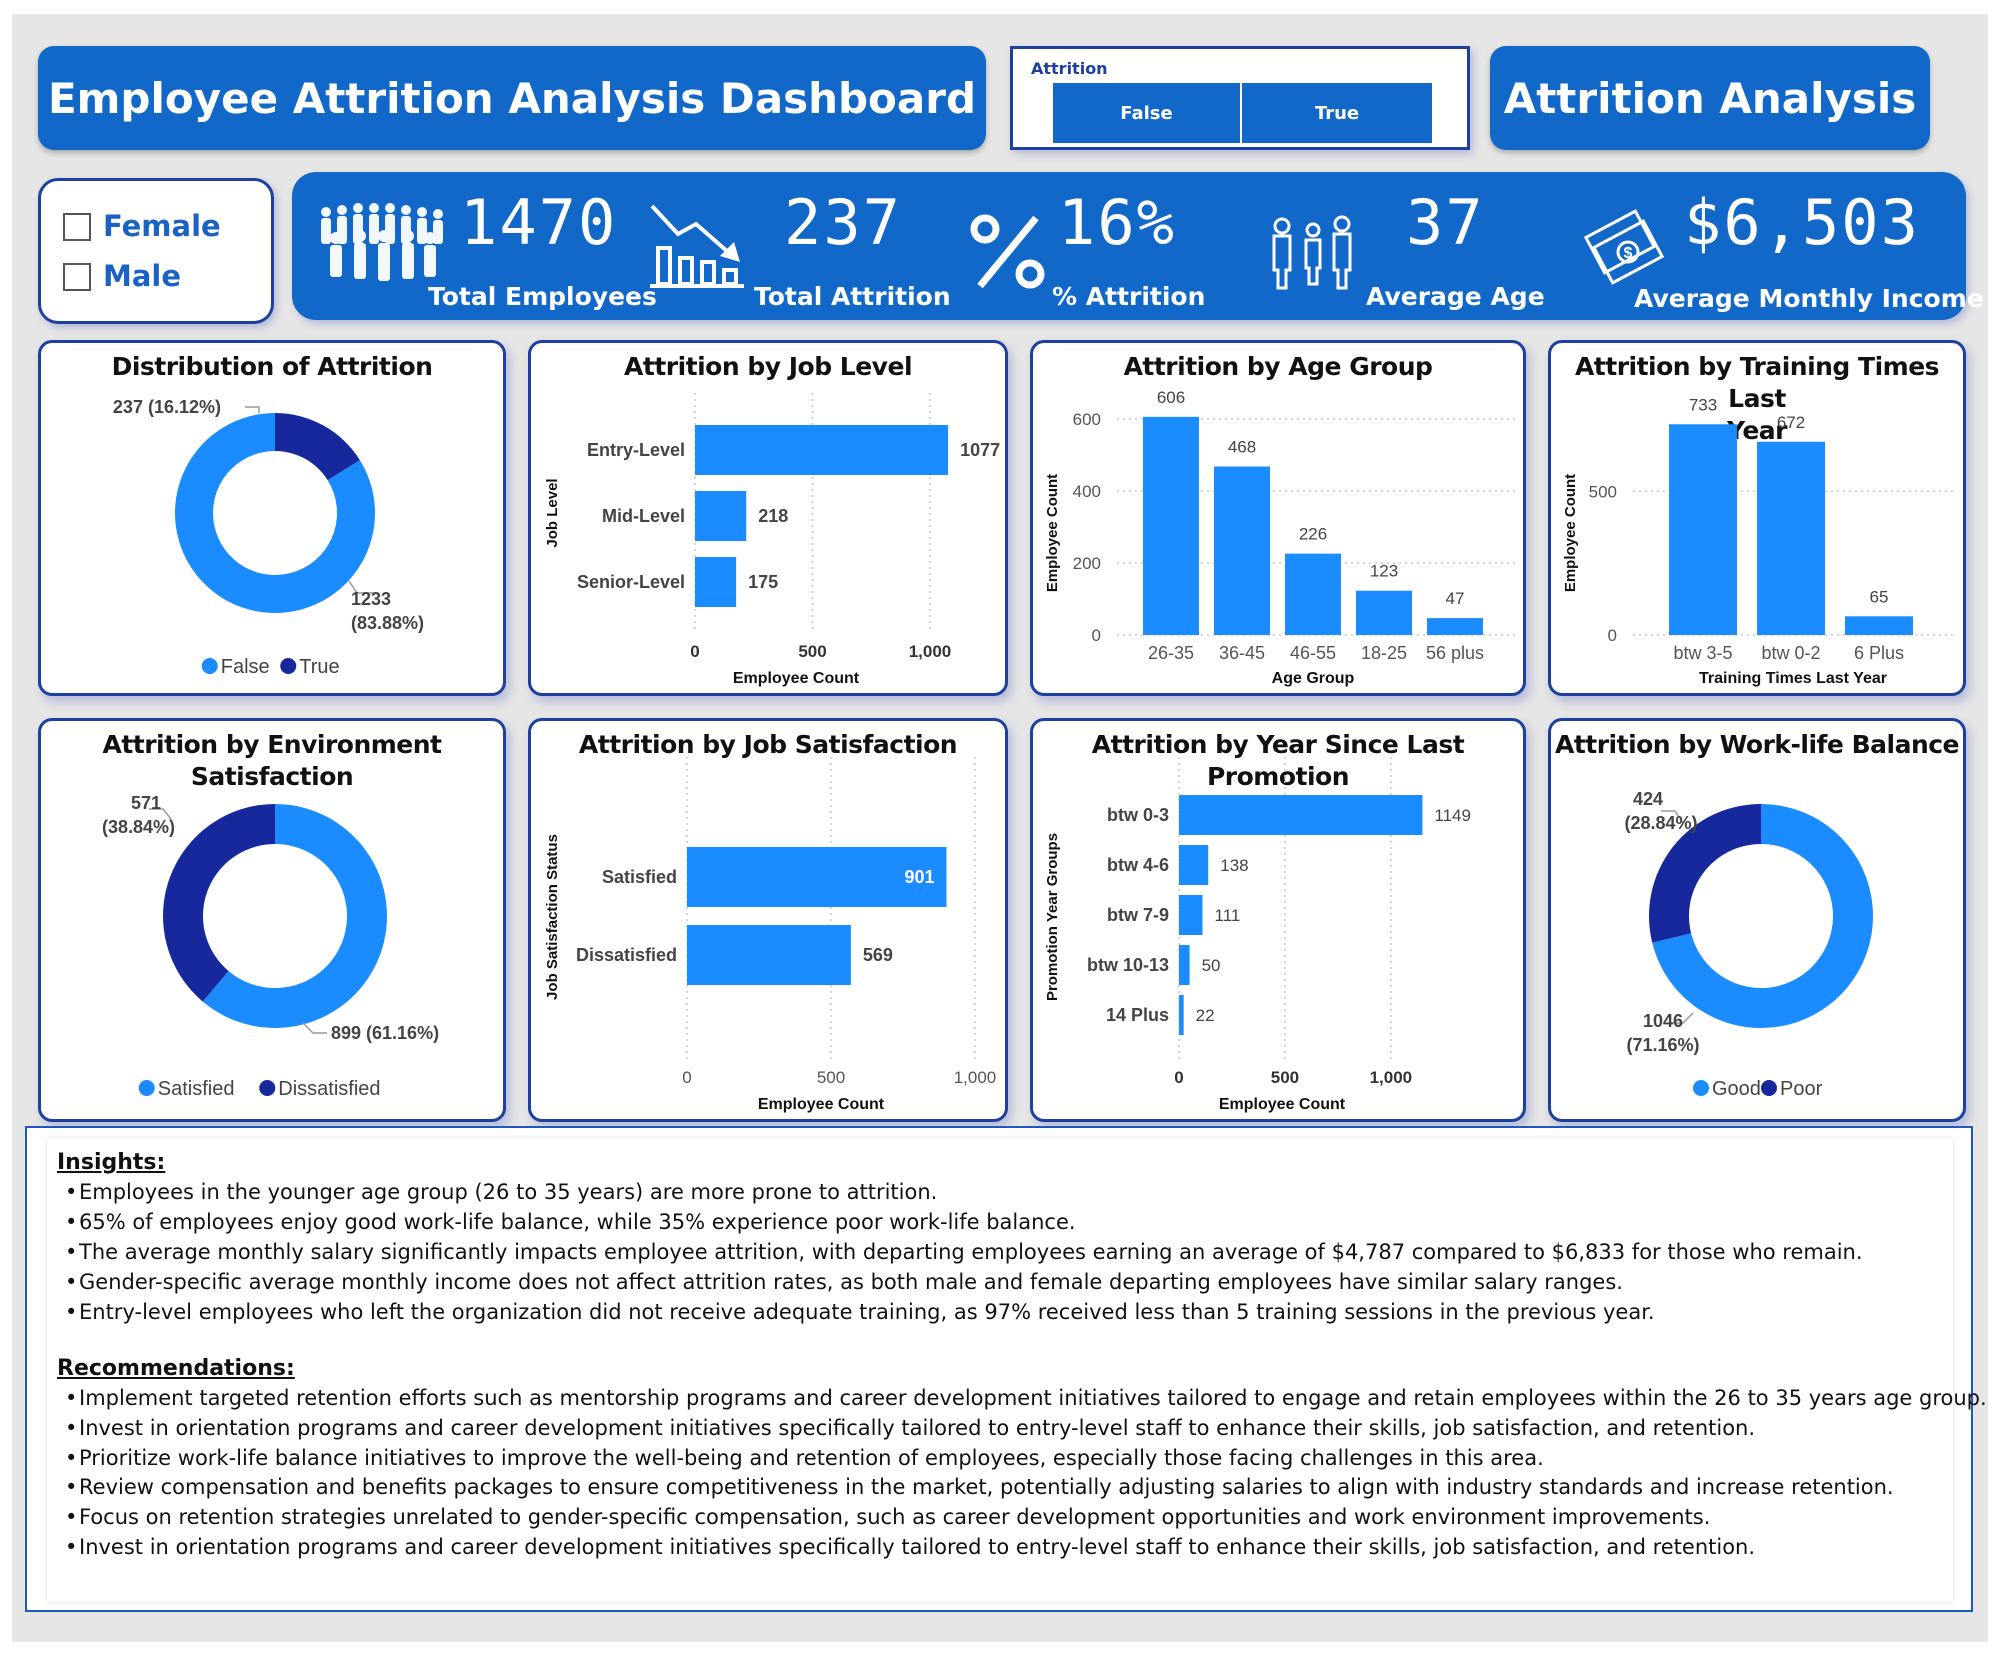 This screenshot has width=2000, height=1656. Describe the element at coordinates (1128, 965) in the screenshot. I see `y-tick-label: btw 10-13` at that location.